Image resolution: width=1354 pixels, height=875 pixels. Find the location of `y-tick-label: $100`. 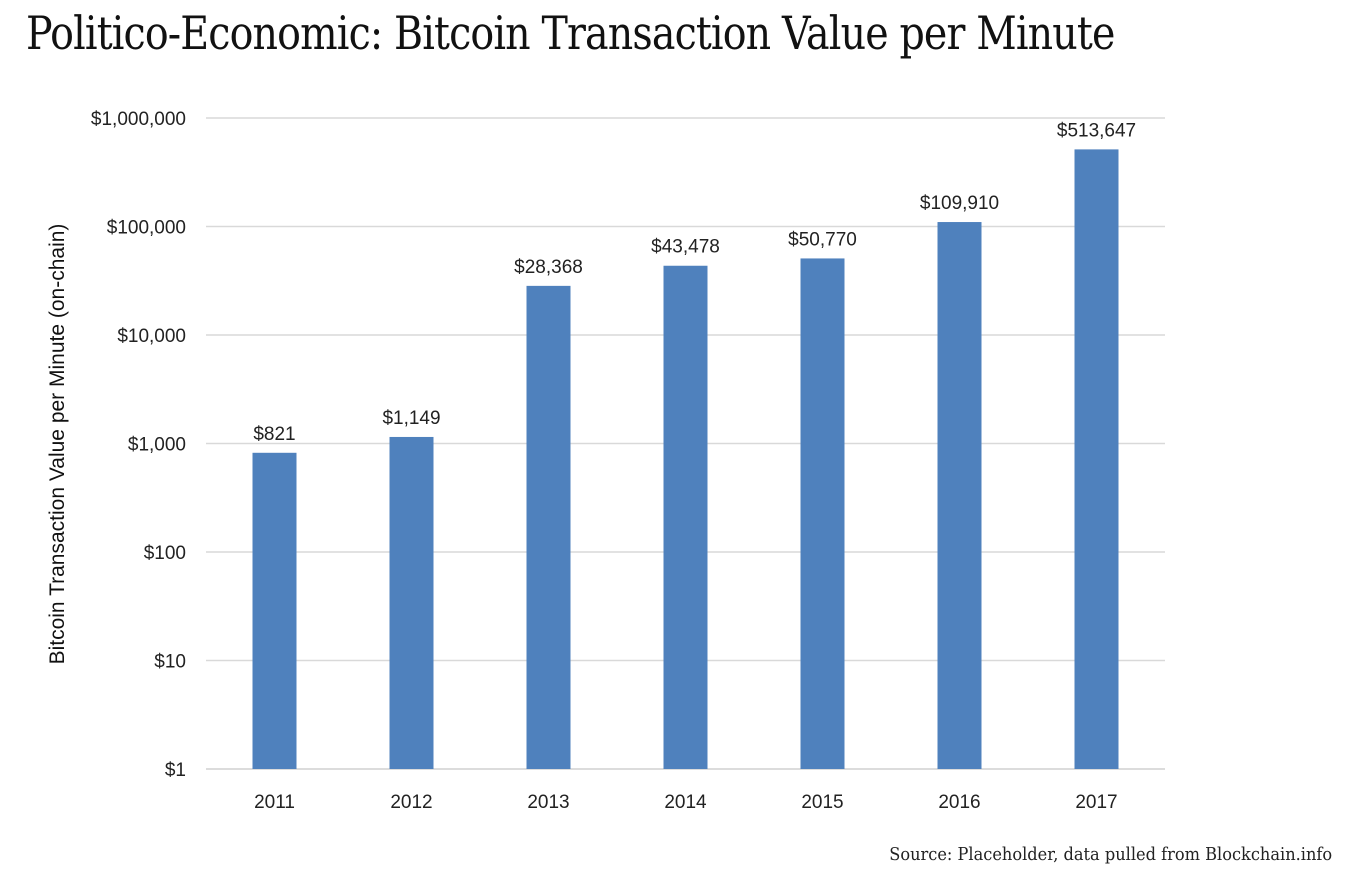

y-tick-label: $100 is located at coordinates (165, 553).